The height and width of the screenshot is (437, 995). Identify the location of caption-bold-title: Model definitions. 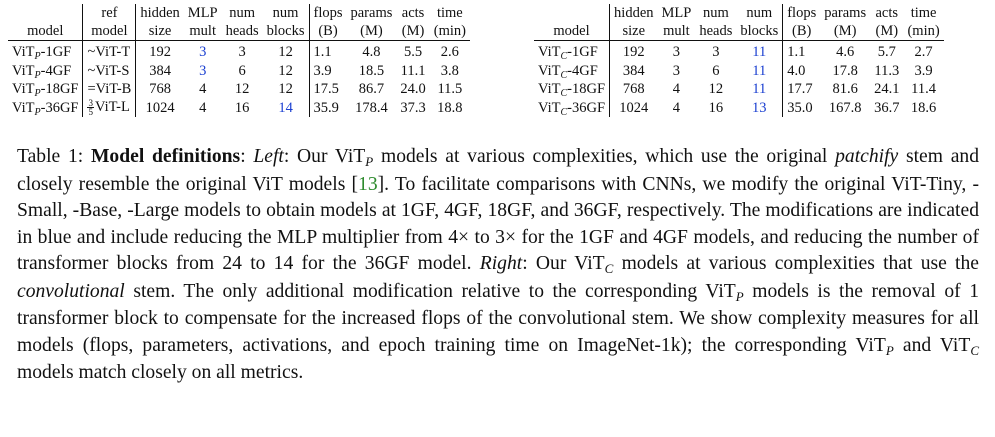
(165, 156).